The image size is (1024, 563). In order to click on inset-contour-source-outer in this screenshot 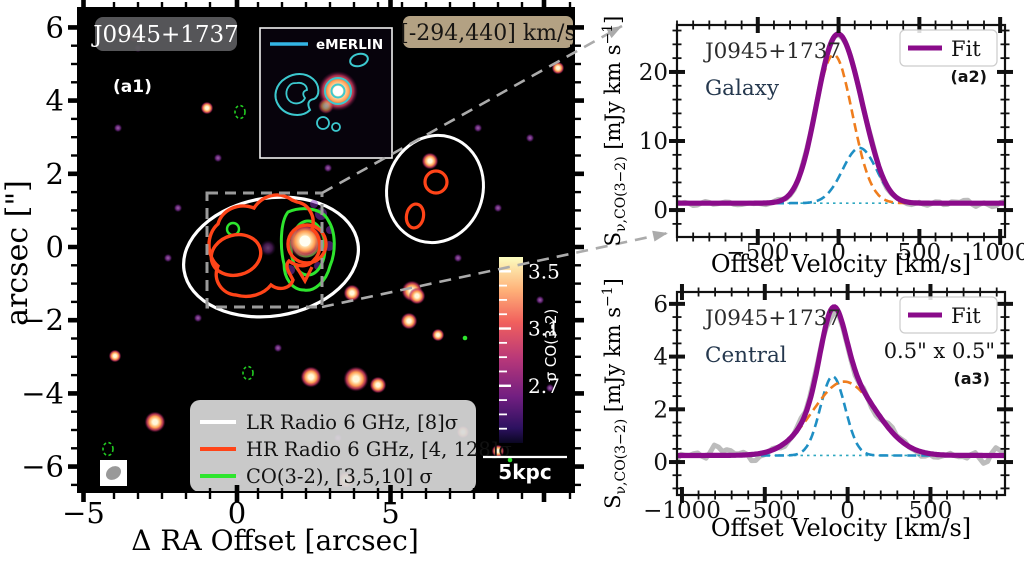, I will do `click(338, 91)`.